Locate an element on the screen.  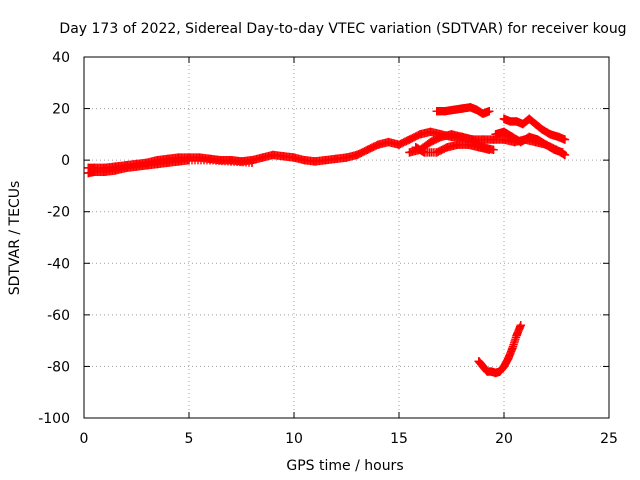
y-tick-label: -60 is located at coordinates (58, 316).